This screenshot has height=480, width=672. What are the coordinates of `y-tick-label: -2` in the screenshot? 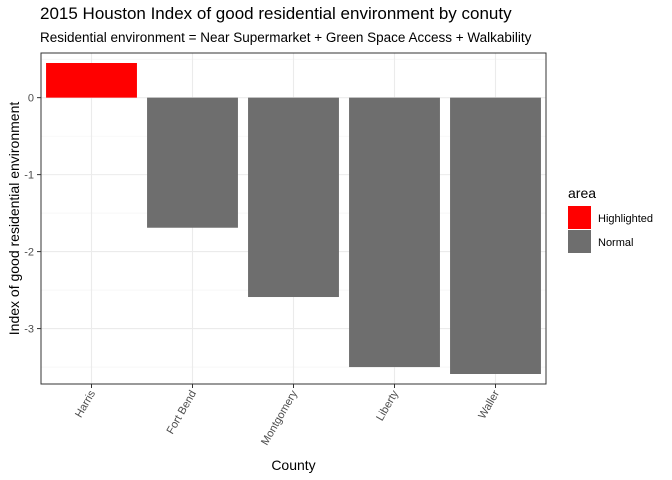 It's located at (29, 253).